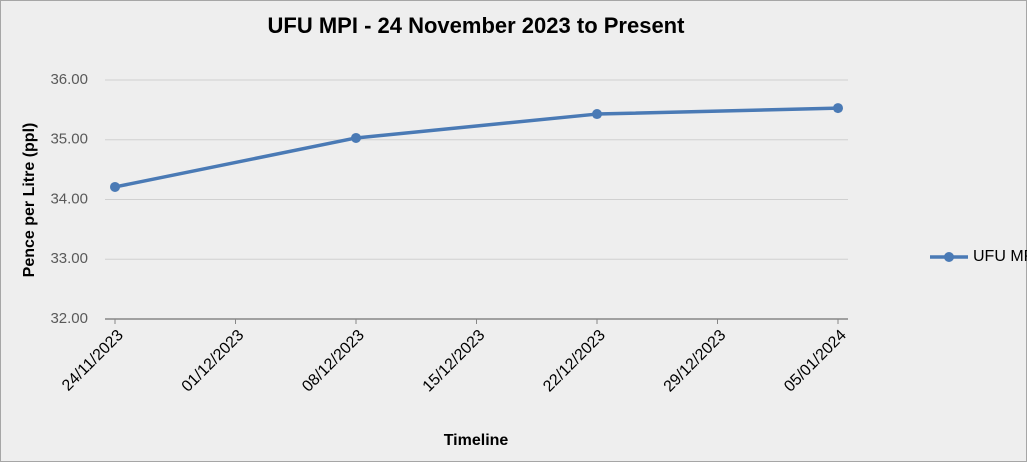 The image size is (1027, 462). What do you see at coordinates (949, 257) in the screenshot?
I see `legend-marker` at bounding box center [949, 257].